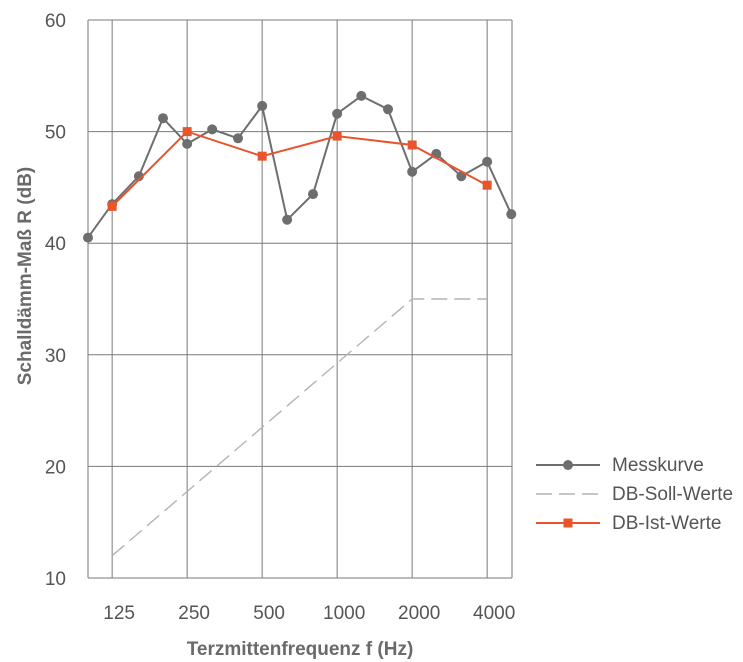 This screenshot has height=662, width=743. Describe the element at coordinates (119, 613) in the screenshot. I see `x-tick-label: 125` at that location.